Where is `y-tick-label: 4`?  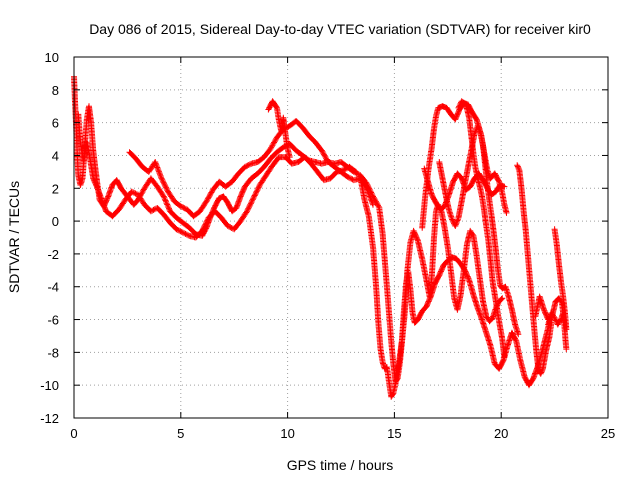
y-tick-label: 4 is located at coordinates (55, 155).